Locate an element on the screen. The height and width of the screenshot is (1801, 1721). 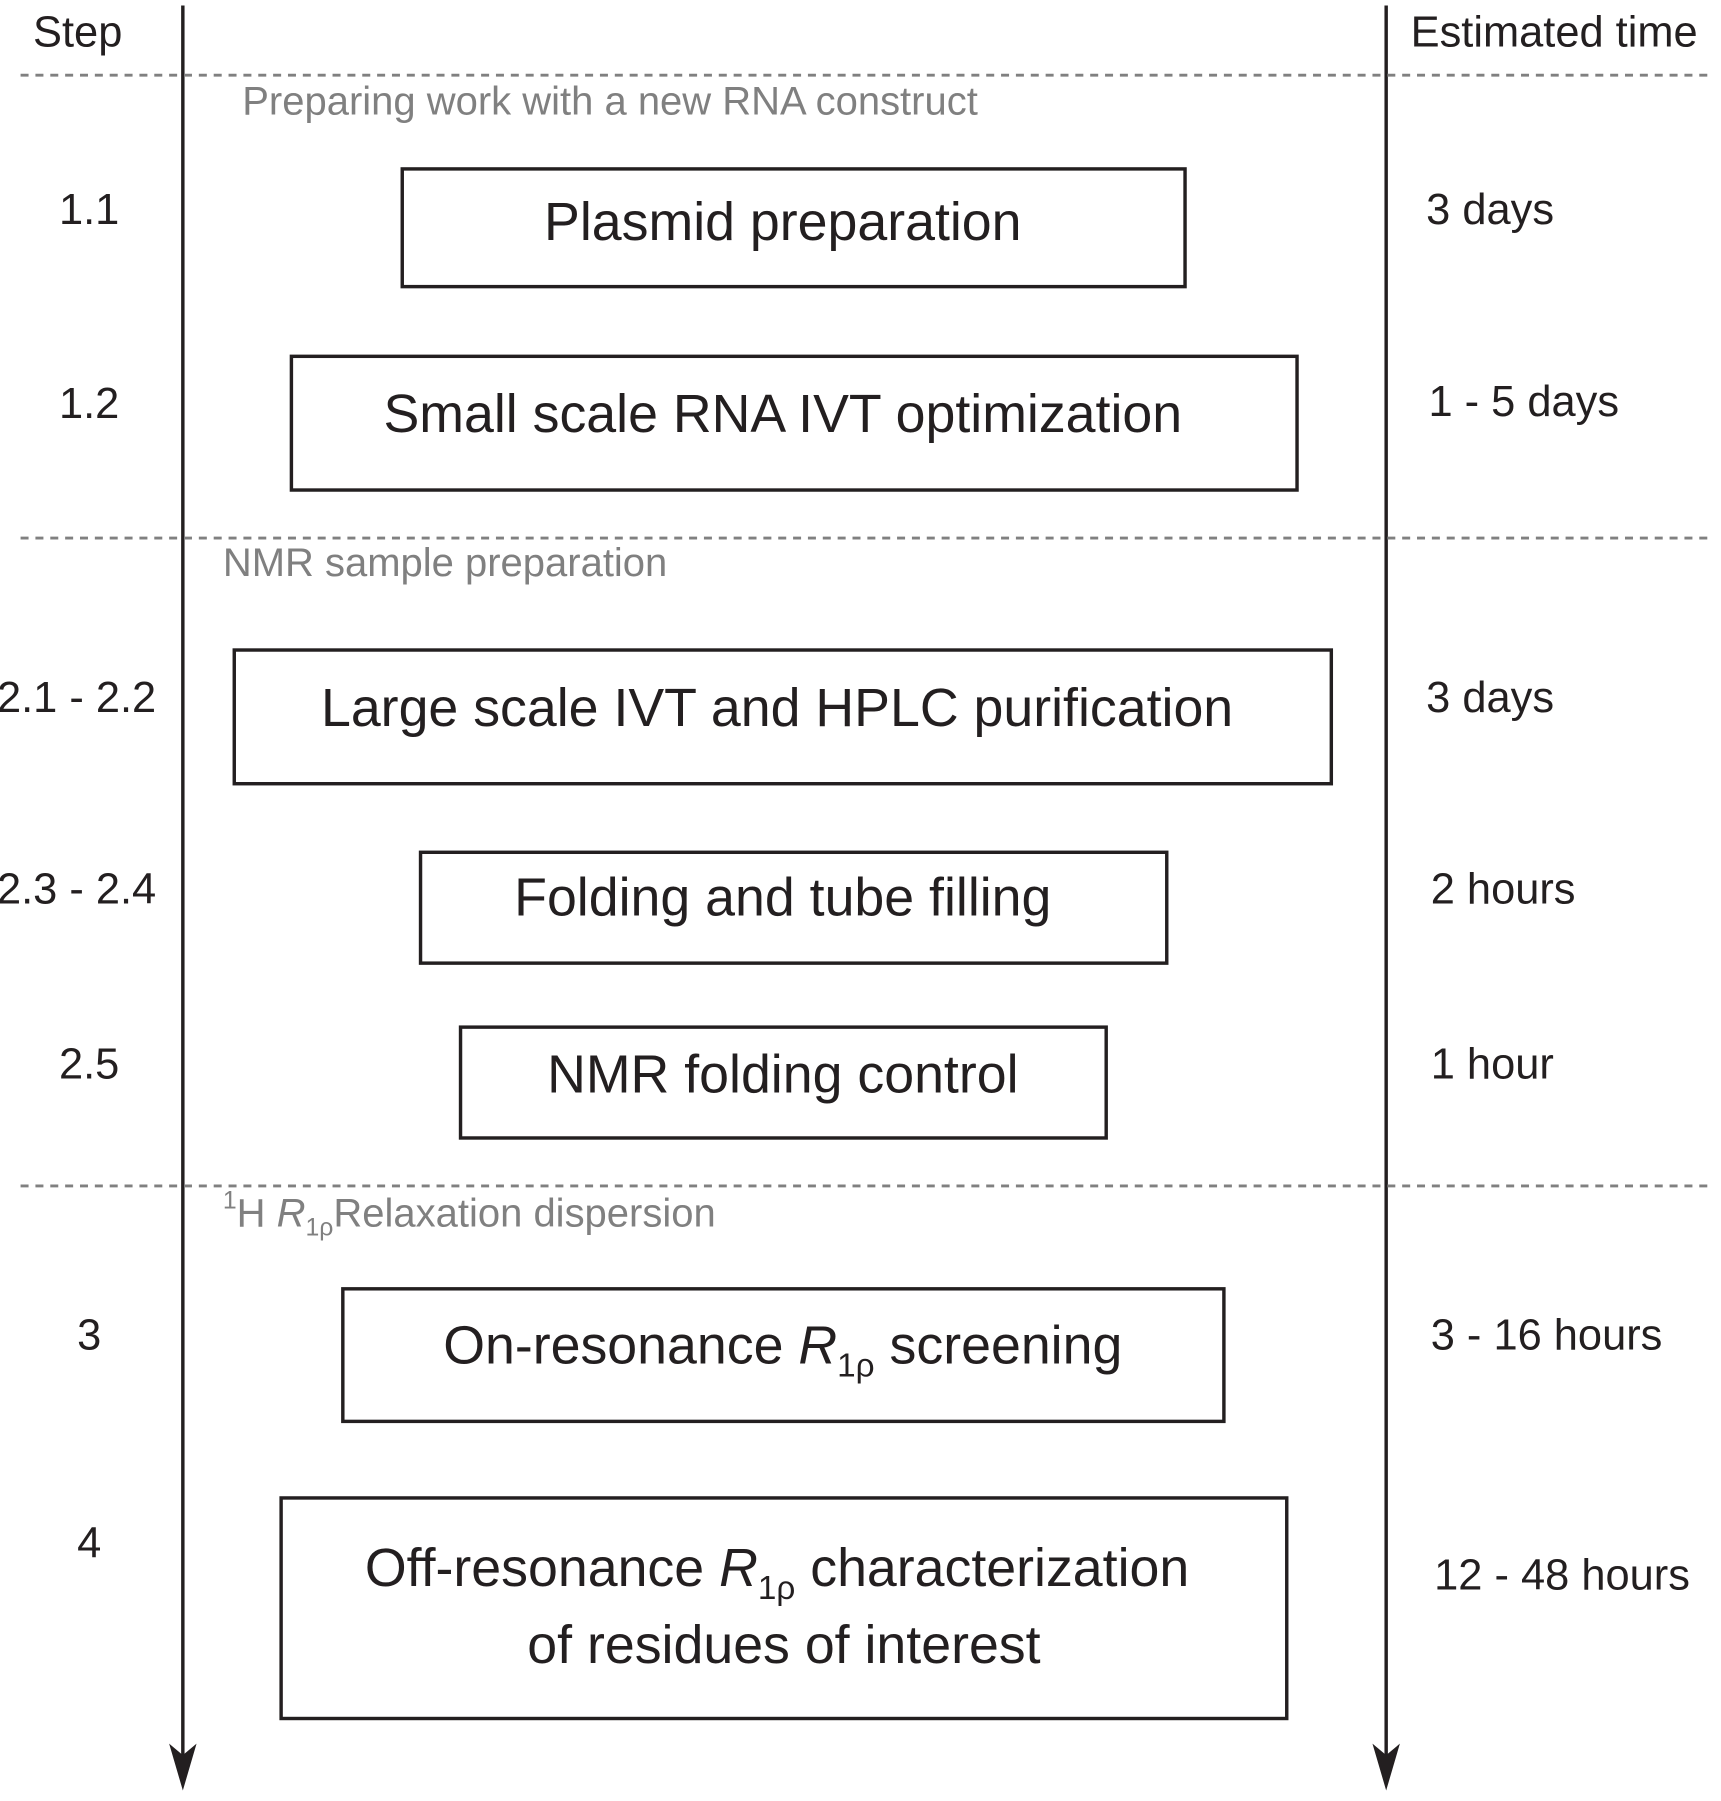
step-number: 2.1 - 2.2 is located at coordinates (78, 698).